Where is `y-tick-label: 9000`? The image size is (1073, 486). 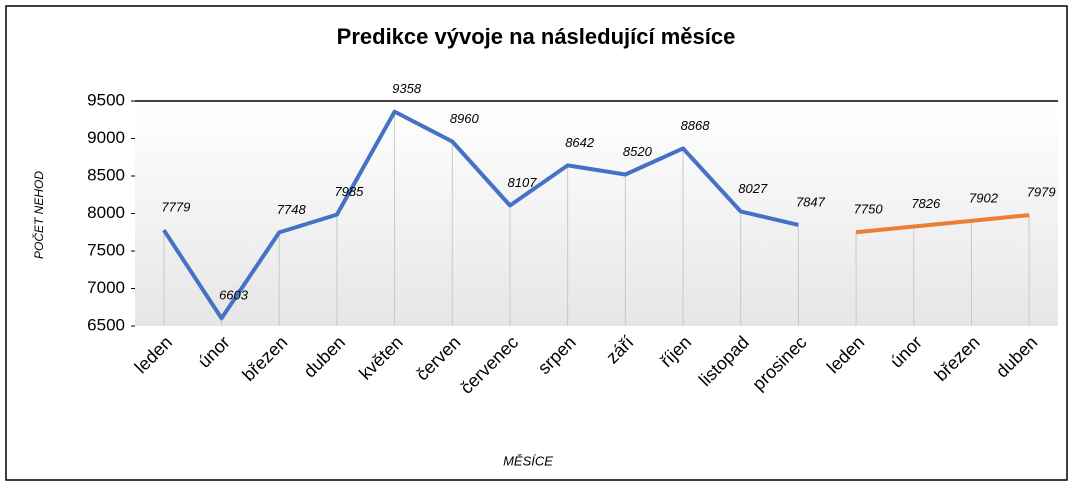
y-tick-label: 9000 is located at coordinates (106, 137).